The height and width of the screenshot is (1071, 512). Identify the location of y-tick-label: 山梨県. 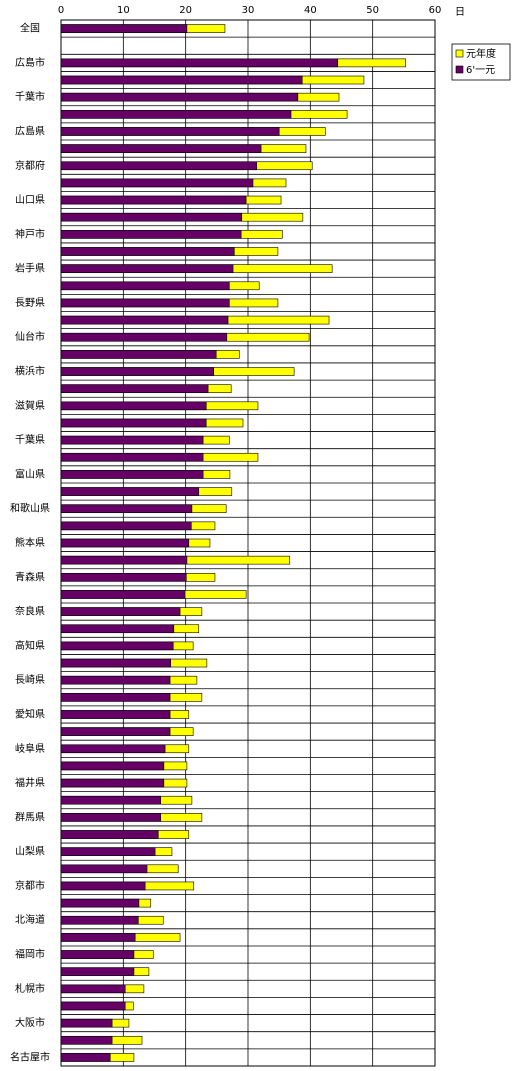
(30, 851).